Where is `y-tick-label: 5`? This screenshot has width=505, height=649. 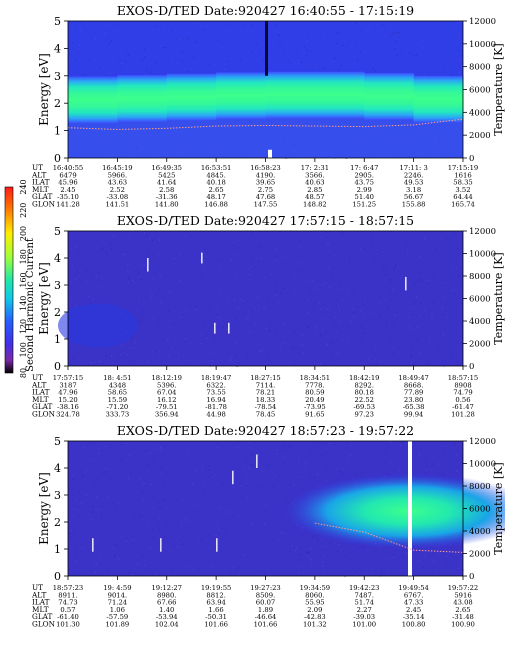 y-tick-label: 5 is located at coordinates (57, 21).